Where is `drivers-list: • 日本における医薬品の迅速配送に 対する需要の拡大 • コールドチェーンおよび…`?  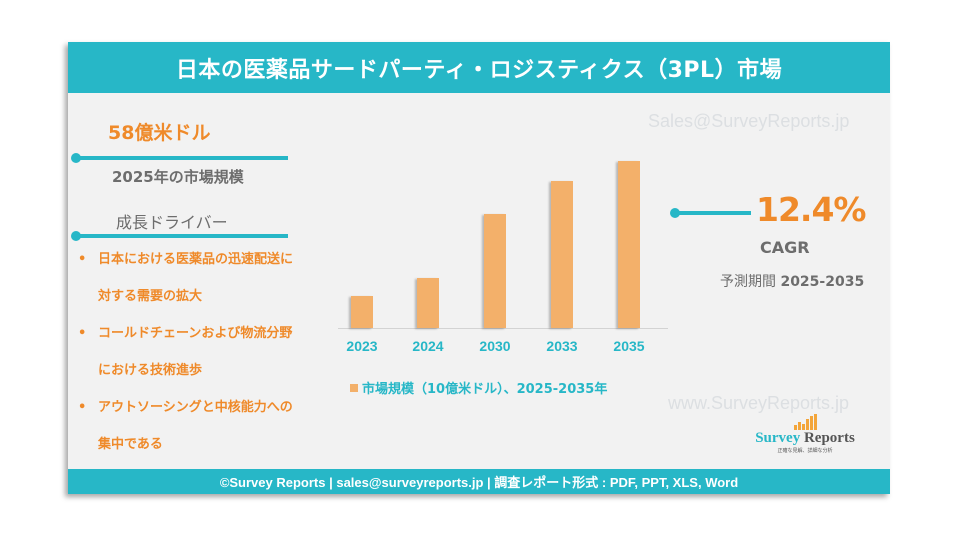 drivers-list: • 日本における医薬品の迅速配送に 対する需要の拡大 • コールドチェーンおよび… is located at coordinates (211, 361).